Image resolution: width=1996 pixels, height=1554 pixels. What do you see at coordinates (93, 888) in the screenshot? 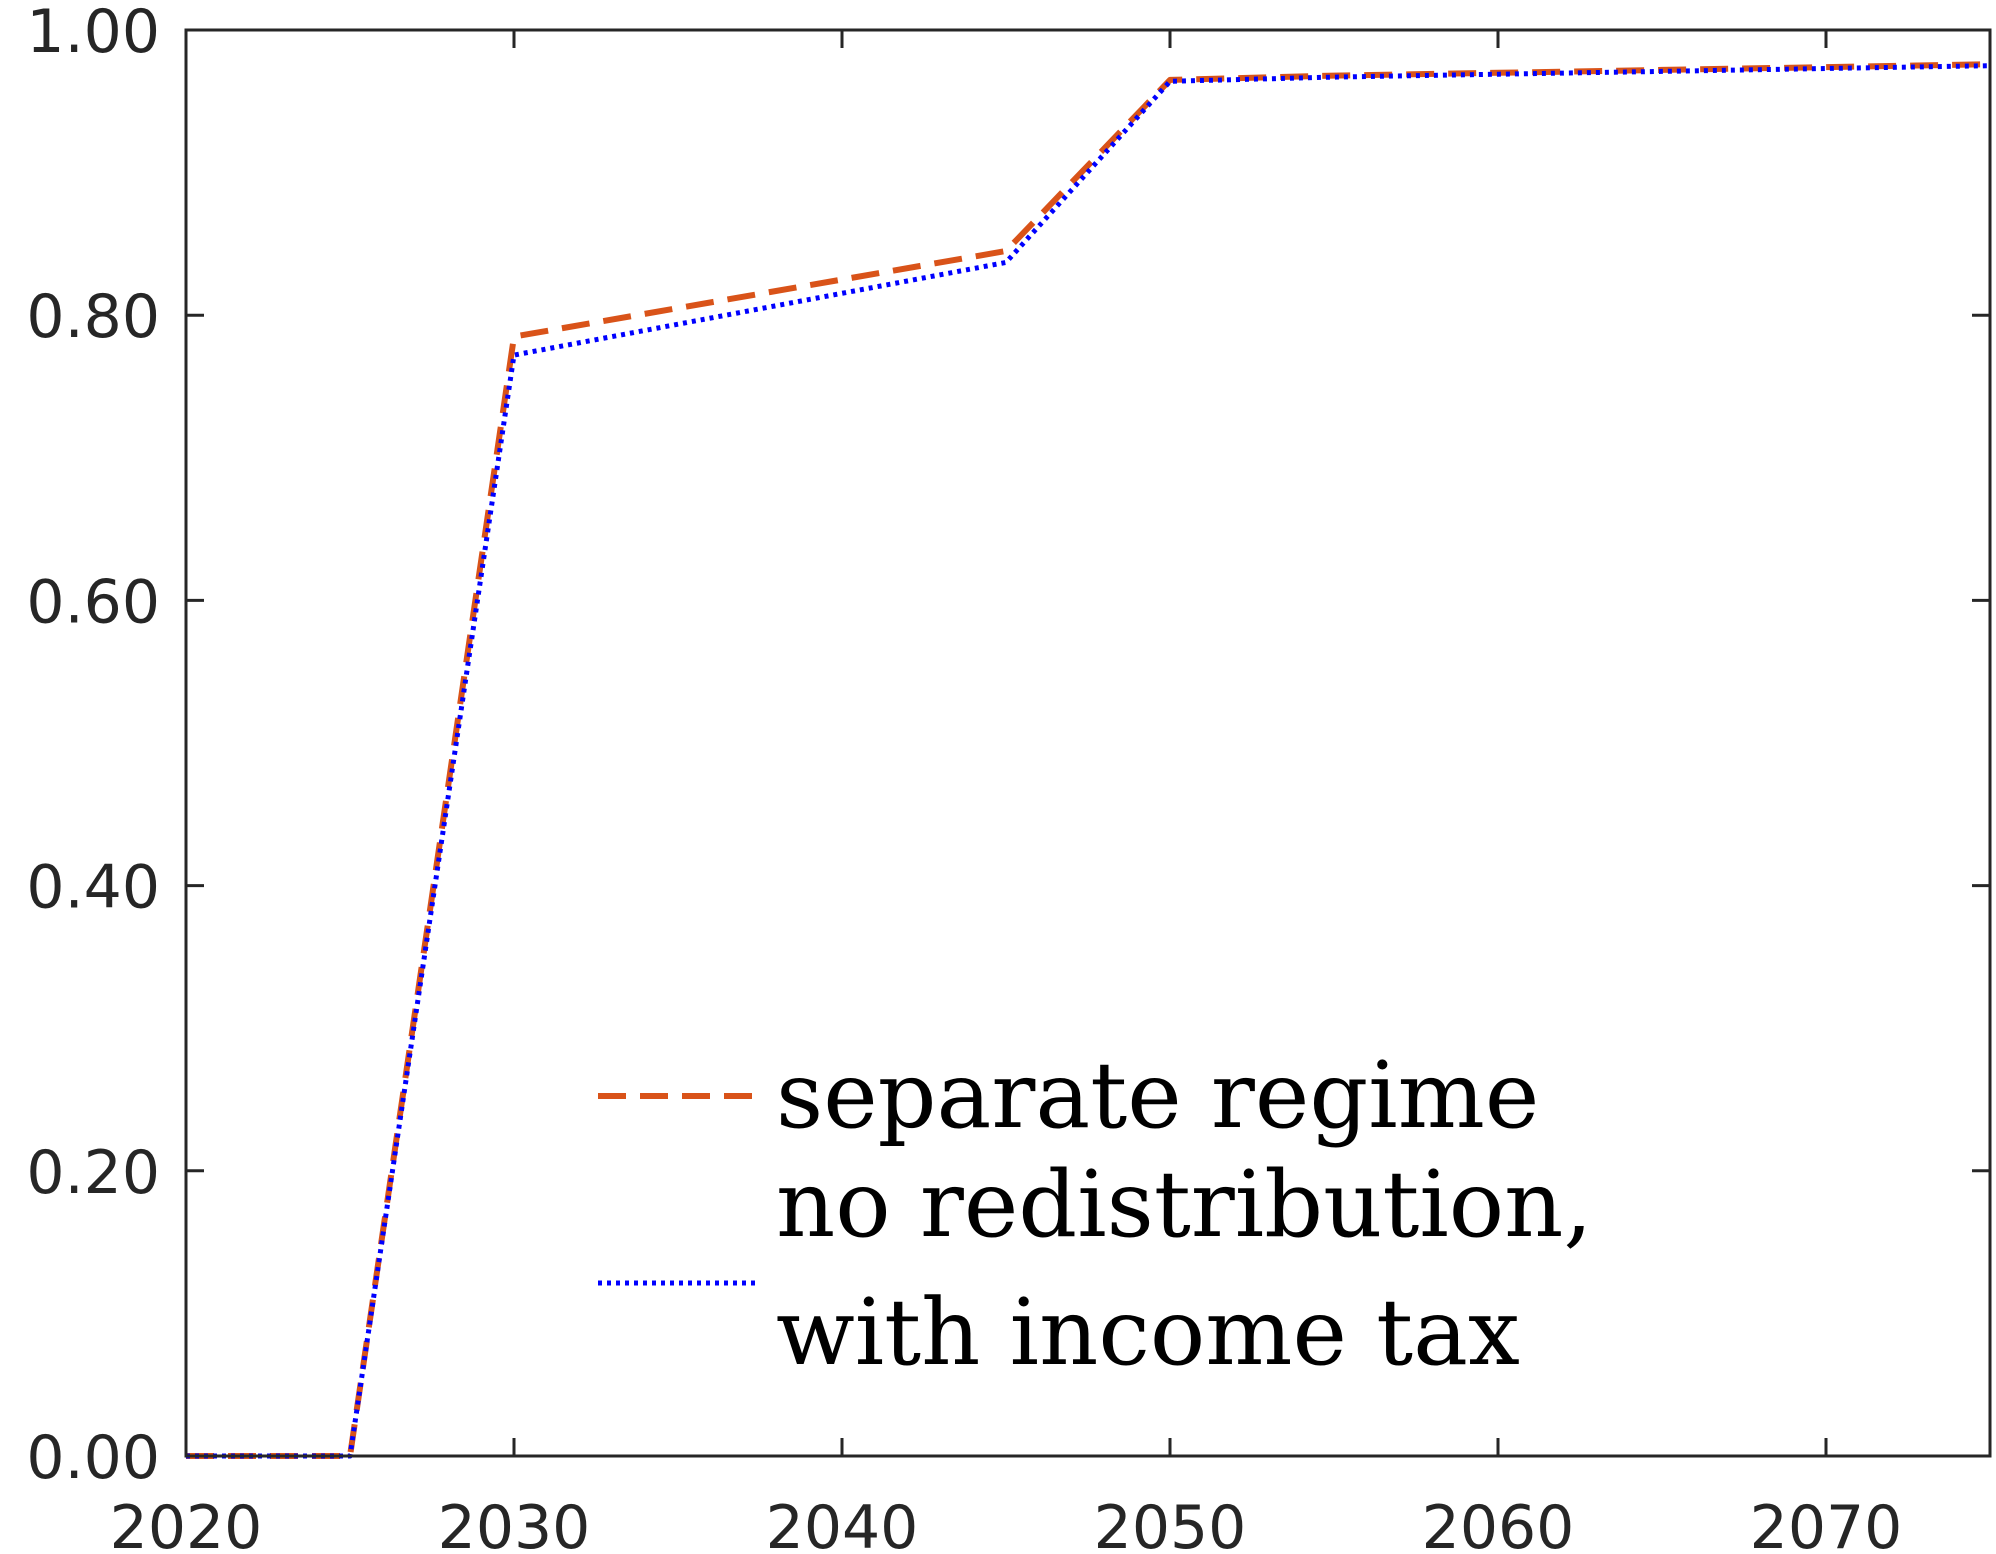
I see `y-tick-label: 0.40` at bounding box center [93, 888].